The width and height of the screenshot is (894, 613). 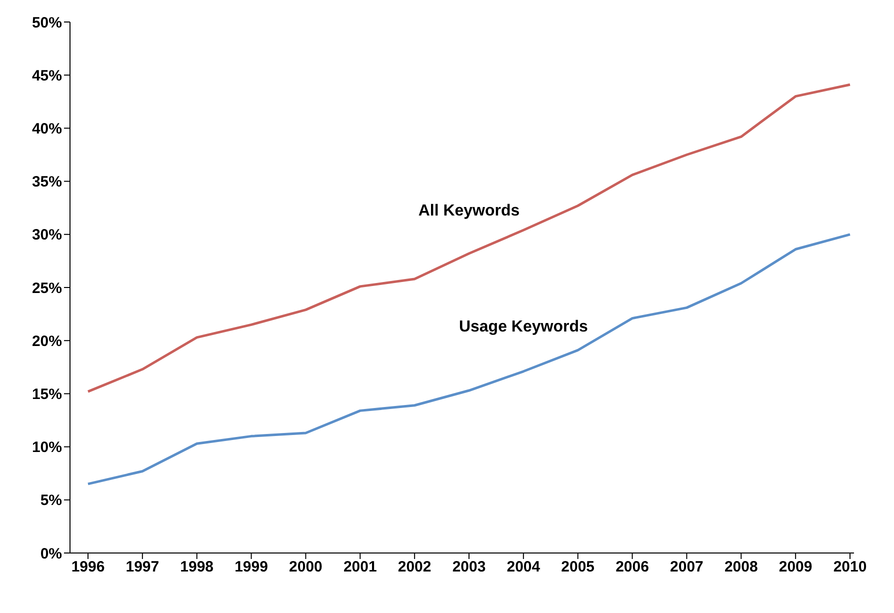 I want to click on x-tick-label: 2002, so click(x=415, y=567).